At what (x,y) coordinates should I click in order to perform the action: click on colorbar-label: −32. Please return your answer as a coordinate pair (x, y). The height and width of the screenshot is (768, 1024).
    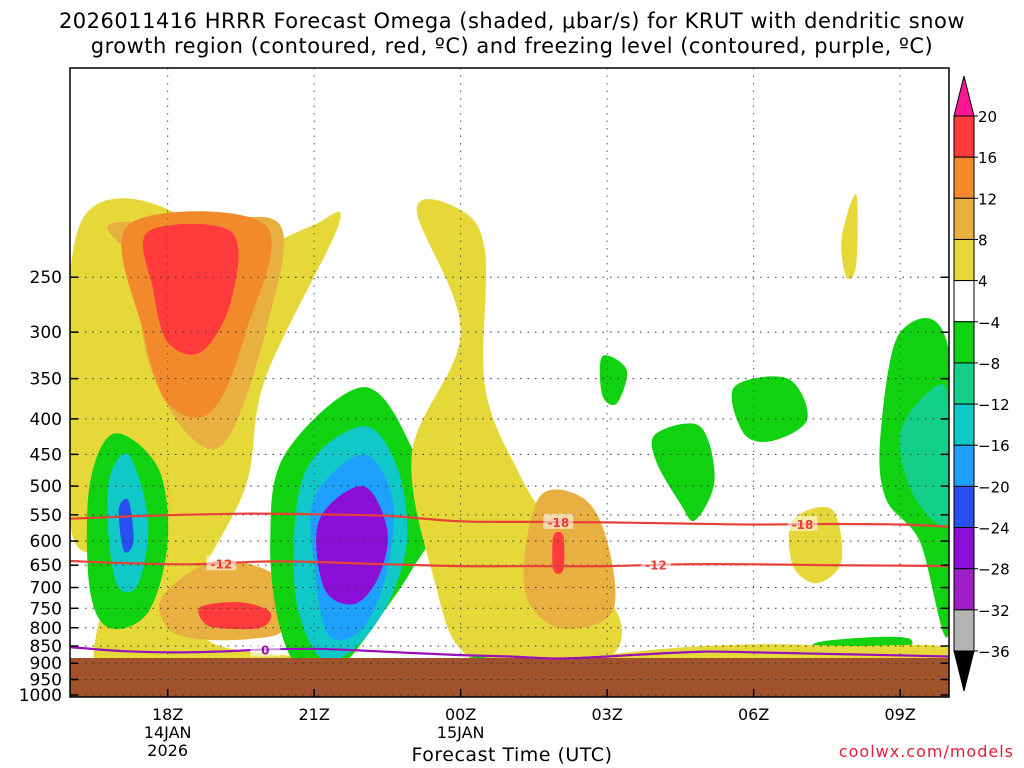
    Looking at the image, I should click on (994, 611).